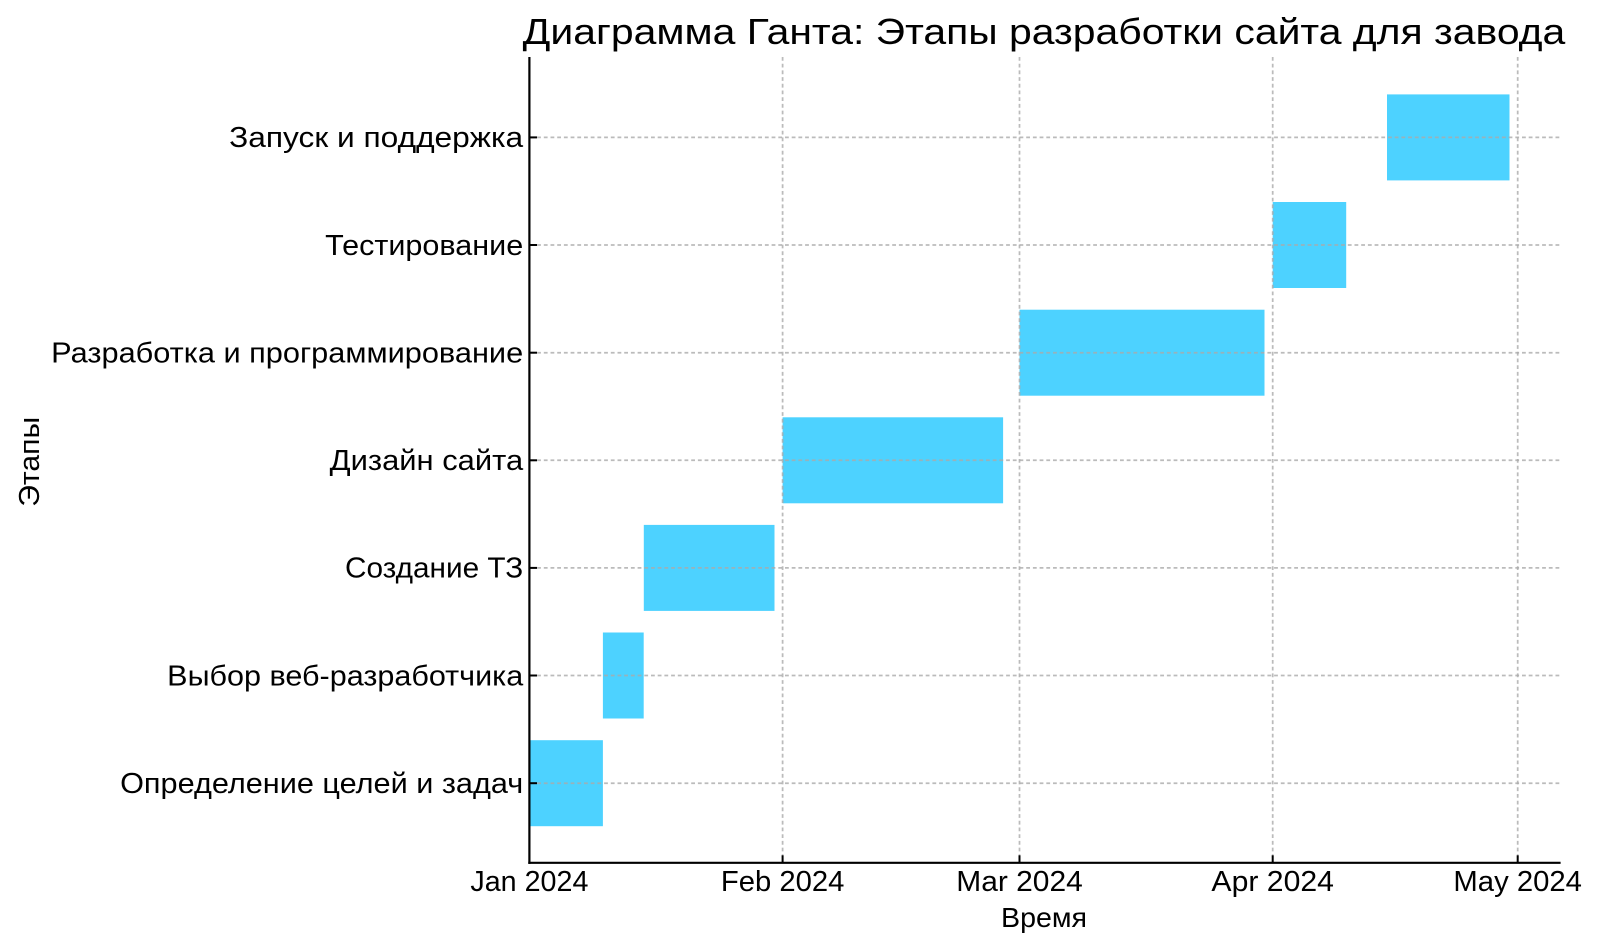  What do you see at coordinates (321, 783) in the screenshot?
I see `svg-text: Определение целей и задач` at bounding box center [321, 783].